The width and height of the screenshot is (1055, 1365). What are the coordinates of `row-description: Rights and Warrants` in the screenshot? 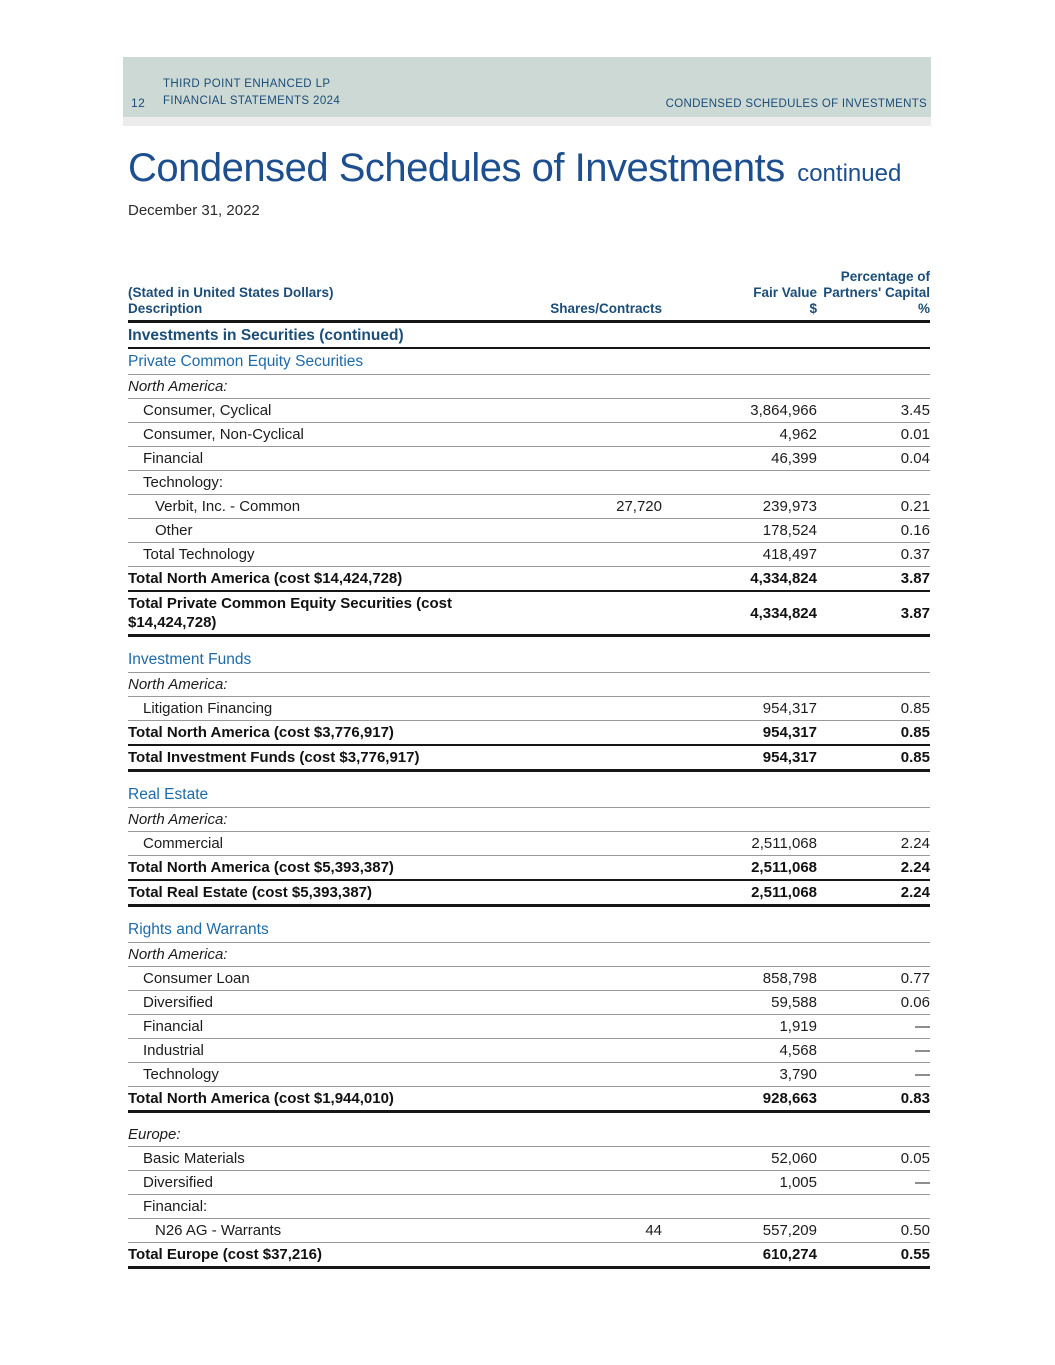 It's located at (198, 929).